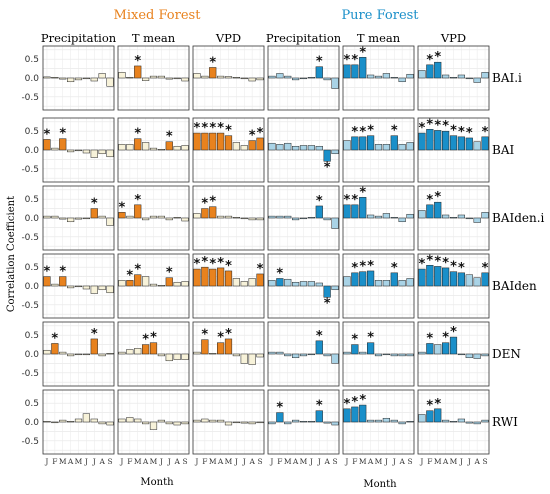  Describe the element at coordinates (228, 78) in the screenshot. I see `panel: *` at that location.